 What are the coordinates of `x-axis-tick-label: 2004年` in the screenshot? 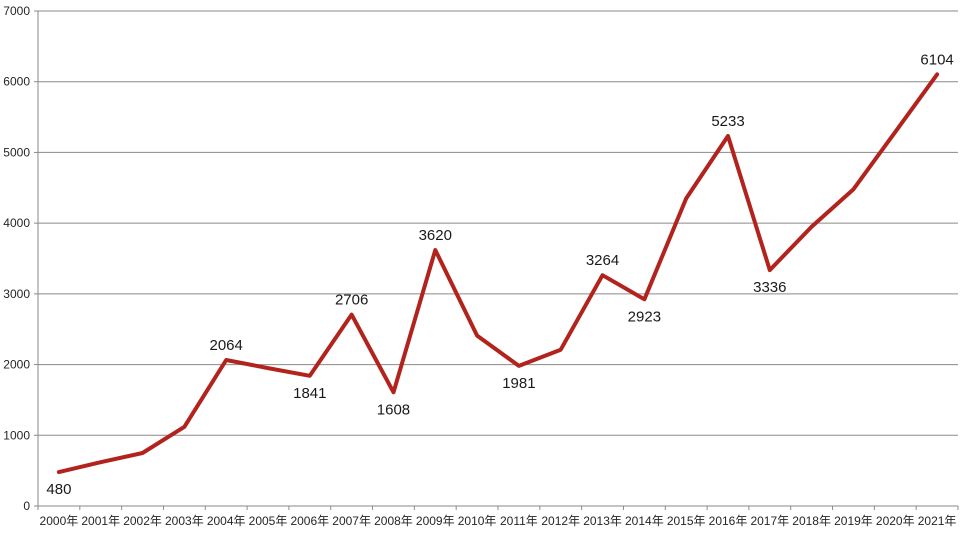 It's located at (226, 521).